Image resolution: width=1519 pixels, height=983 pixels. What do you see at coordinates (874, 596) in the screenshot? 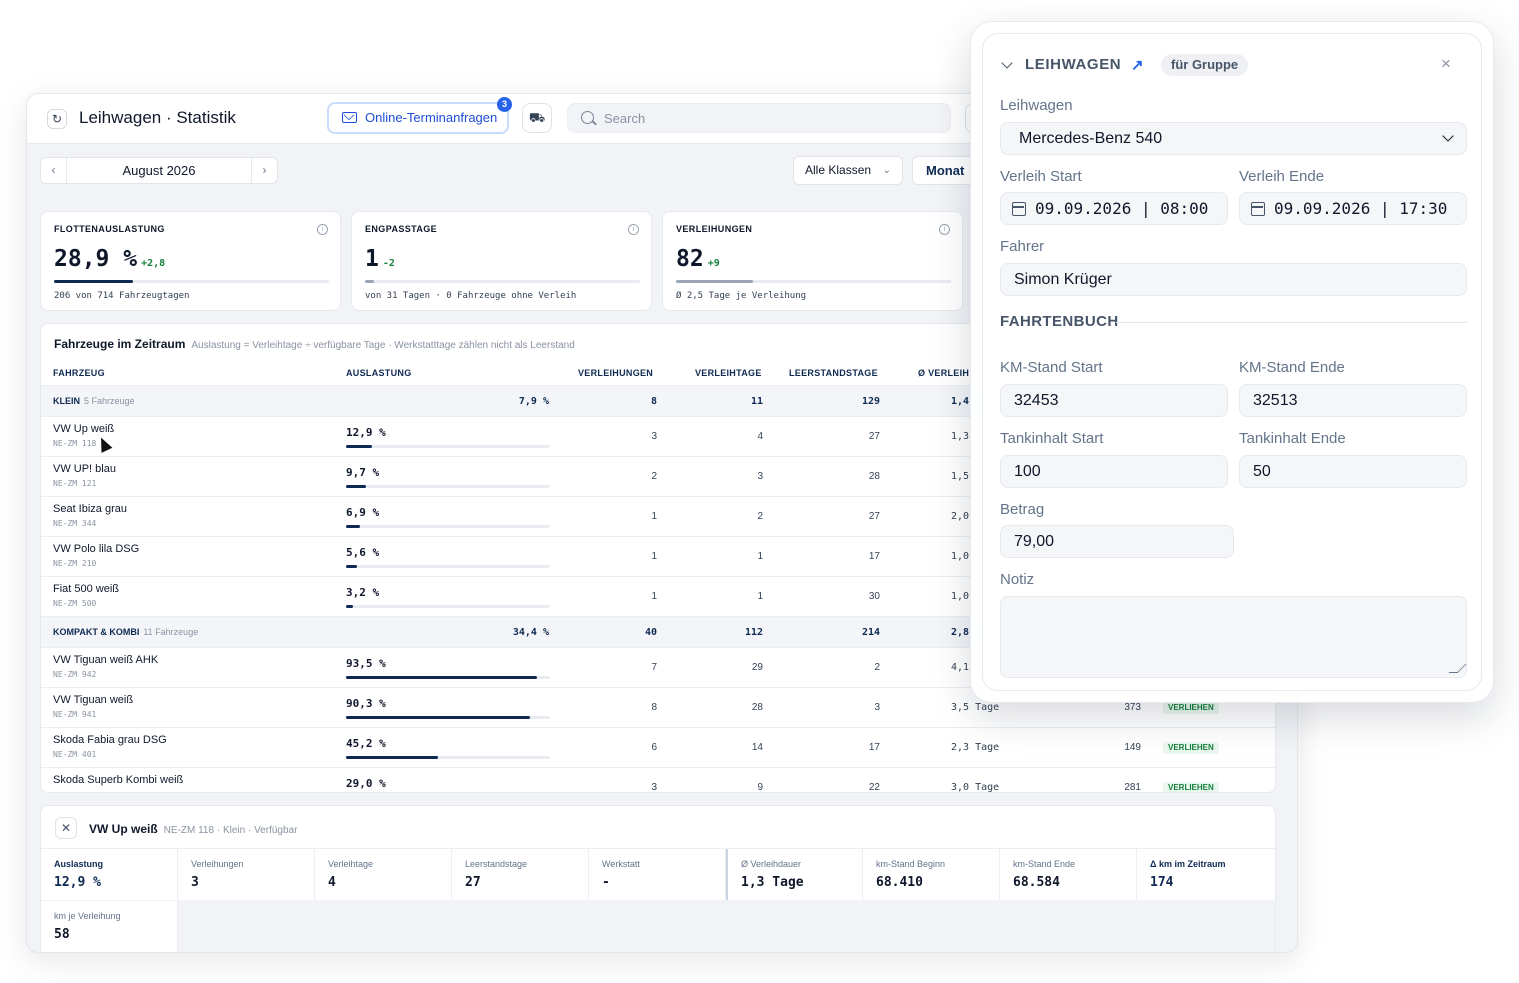
I see `vehicle-idle-days: 30` at bounding box center [874, 596].